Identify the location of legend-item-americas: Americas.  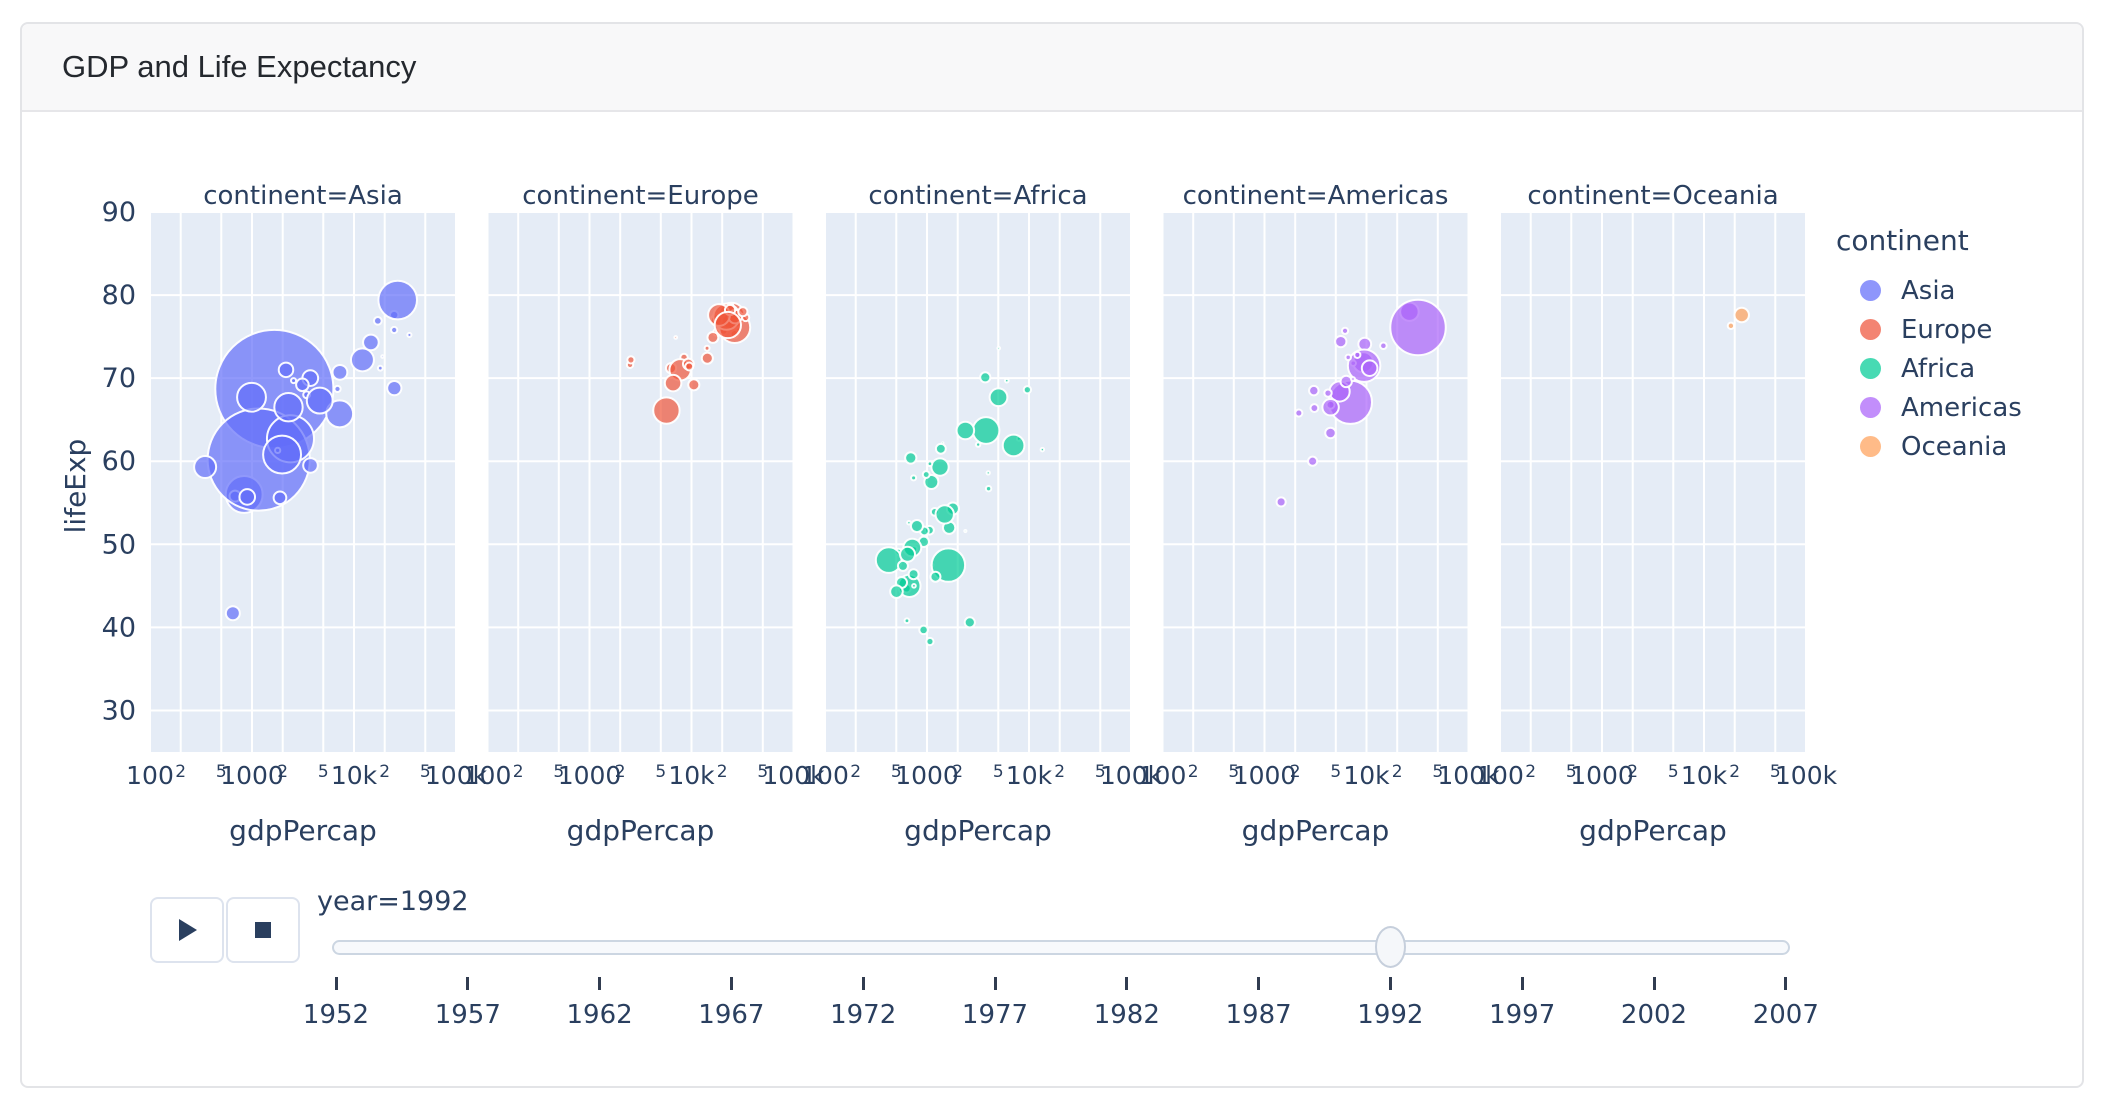
(1929, 407).